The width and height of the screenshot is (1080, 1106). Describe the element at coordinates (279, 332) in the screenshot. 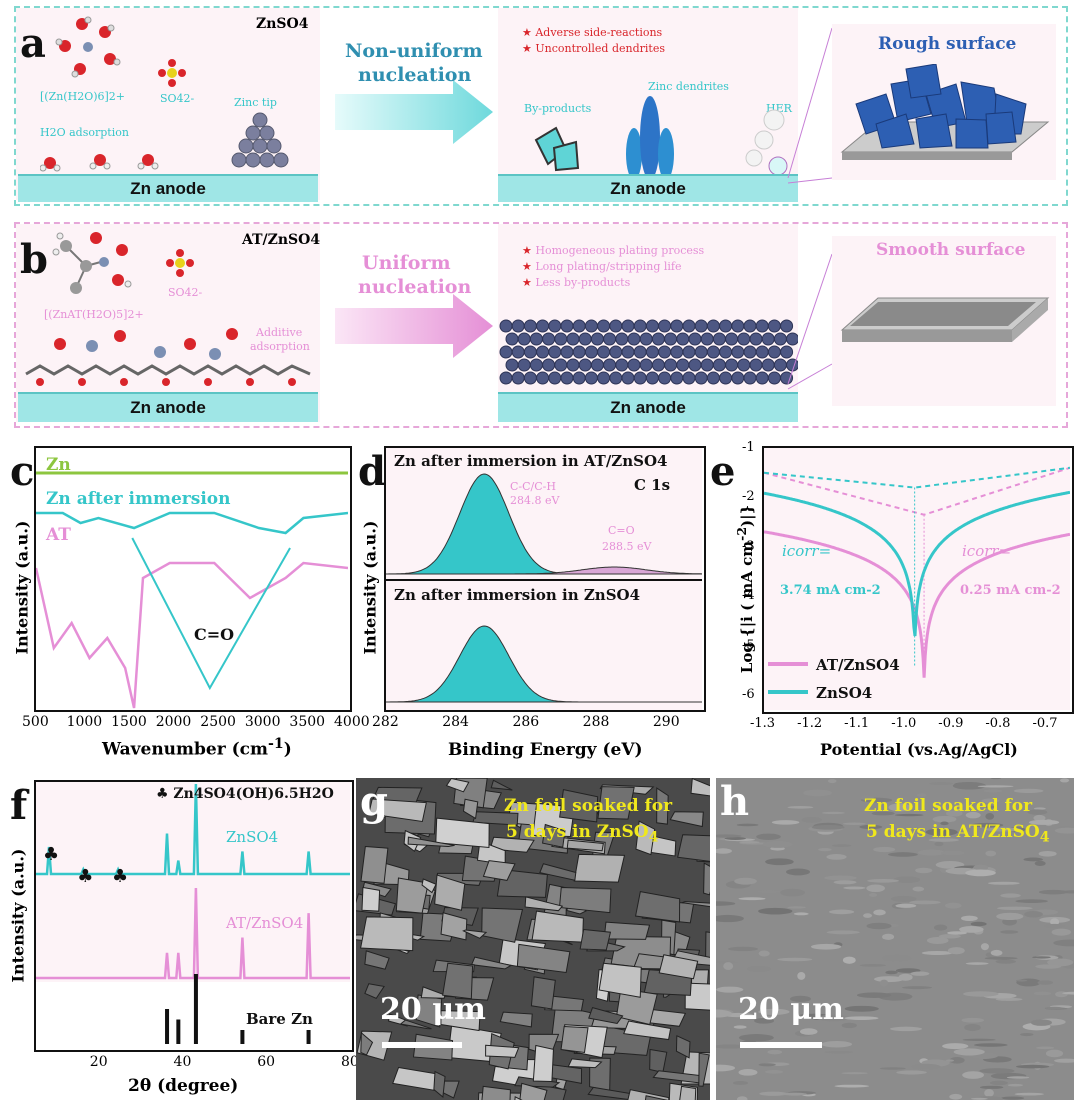

I see `additive-label-1: Additive` at that location.